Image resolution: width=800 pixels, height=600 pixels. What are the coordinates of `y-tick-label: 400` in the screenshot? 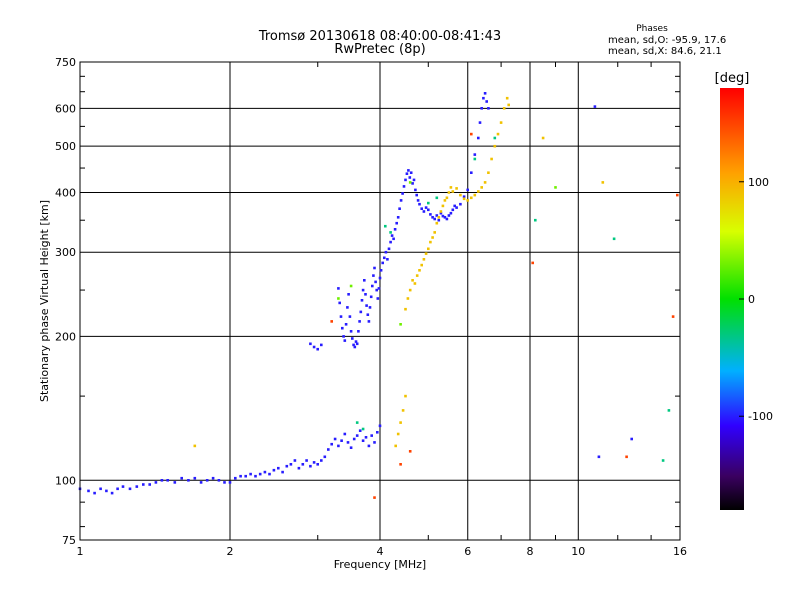 It's located at (65, 192).